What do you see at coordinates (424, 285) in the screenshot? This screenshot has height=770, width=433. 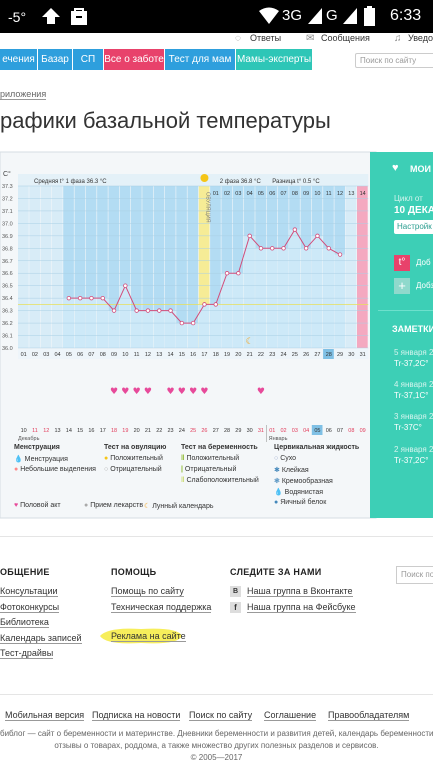 I see `add-note-link: Добз` at bounding box center [424, 285].